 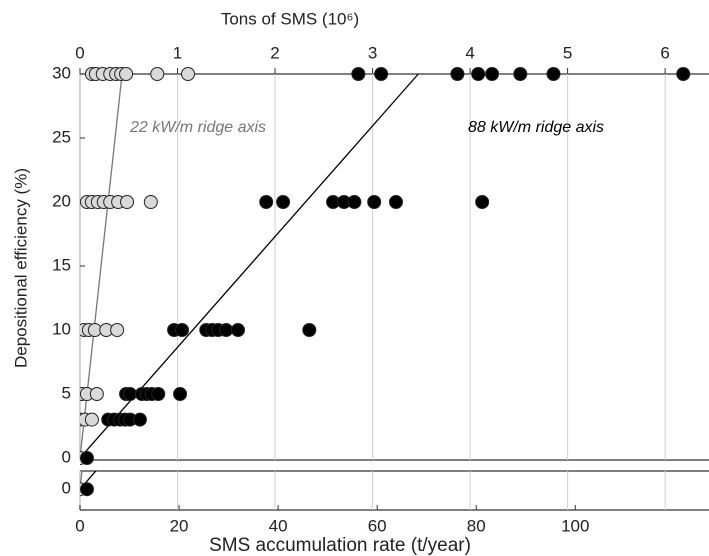 What do you see at coordinates (20, 268) in the screenshot?
I see `y-axis-title: Depositional efficiency (%)` at bounding box center [20, 268].